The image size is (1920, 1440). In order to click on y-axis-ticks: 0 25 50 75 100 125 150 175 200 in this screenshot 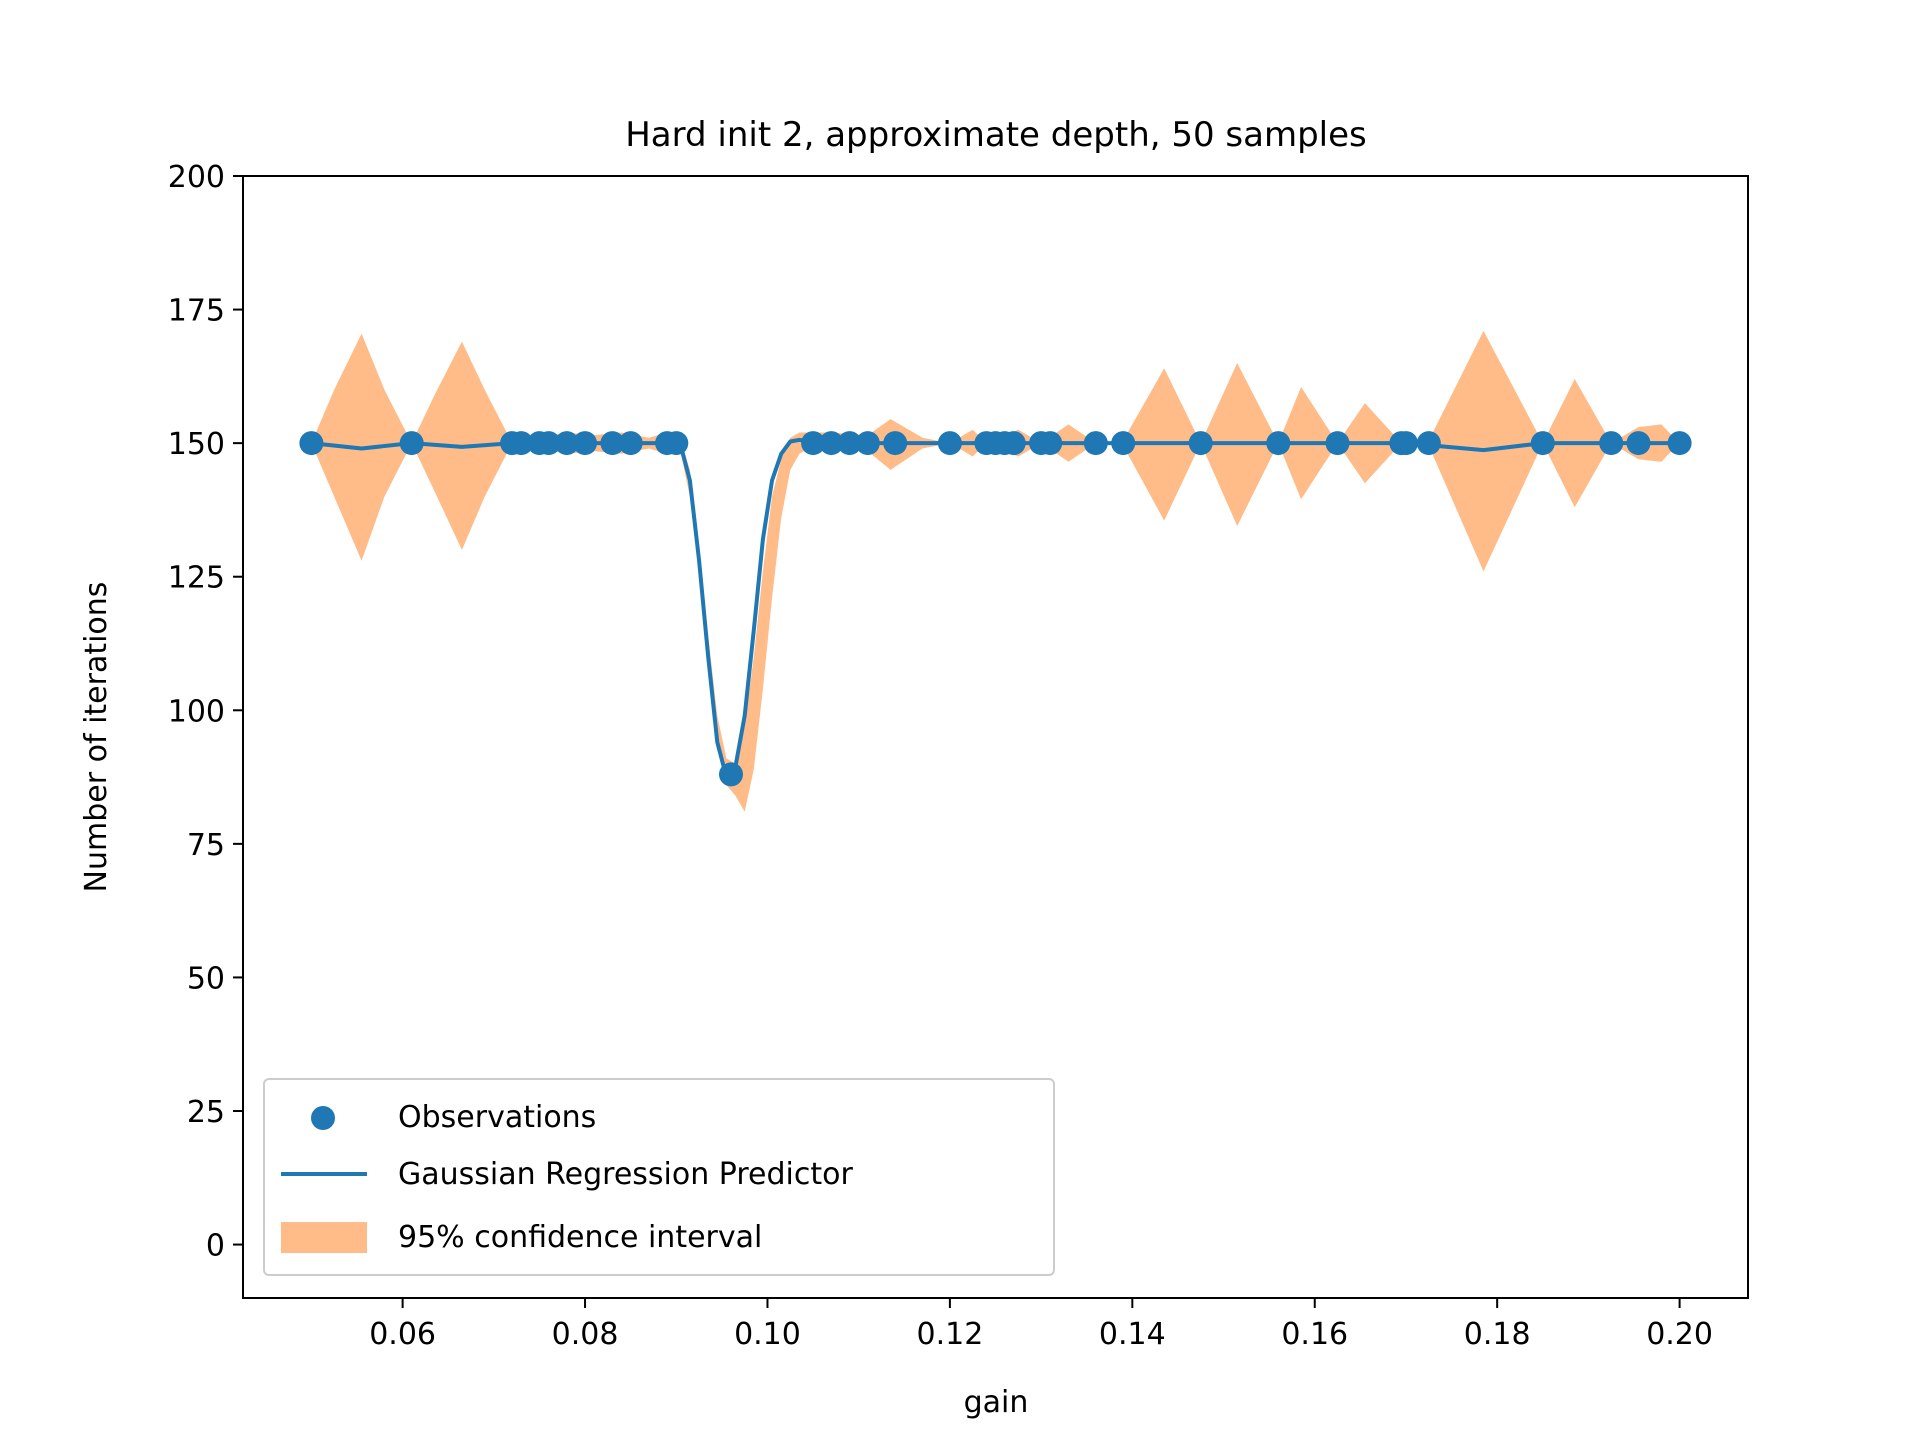, I will do `click(205, 712)`.